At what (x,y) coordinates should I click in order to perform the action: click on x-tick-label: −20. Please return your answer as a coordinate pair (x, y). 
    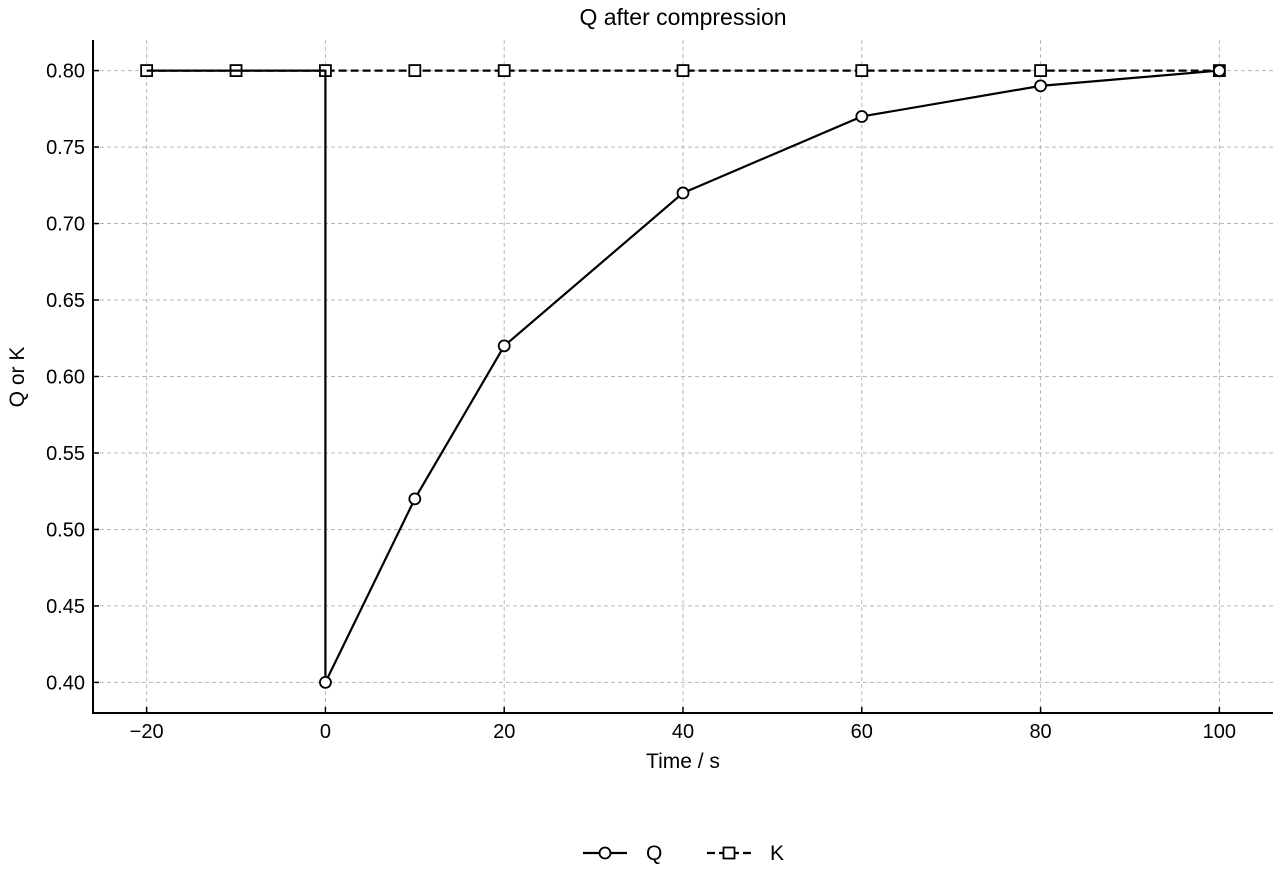
    Looking at the image, I should click on (147, 732).